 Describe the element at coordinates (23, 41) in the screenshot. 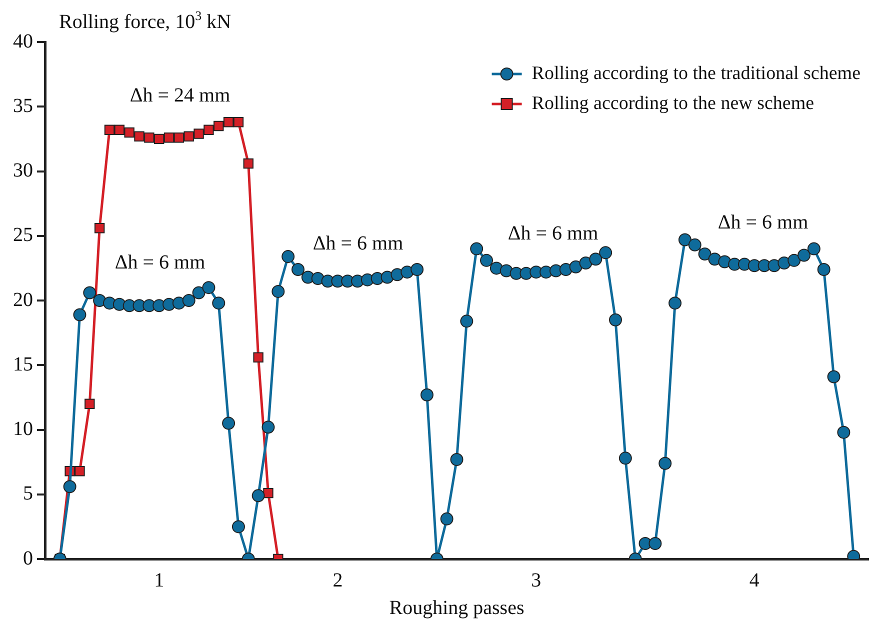

I see `y-tick-label: 40` at that location.